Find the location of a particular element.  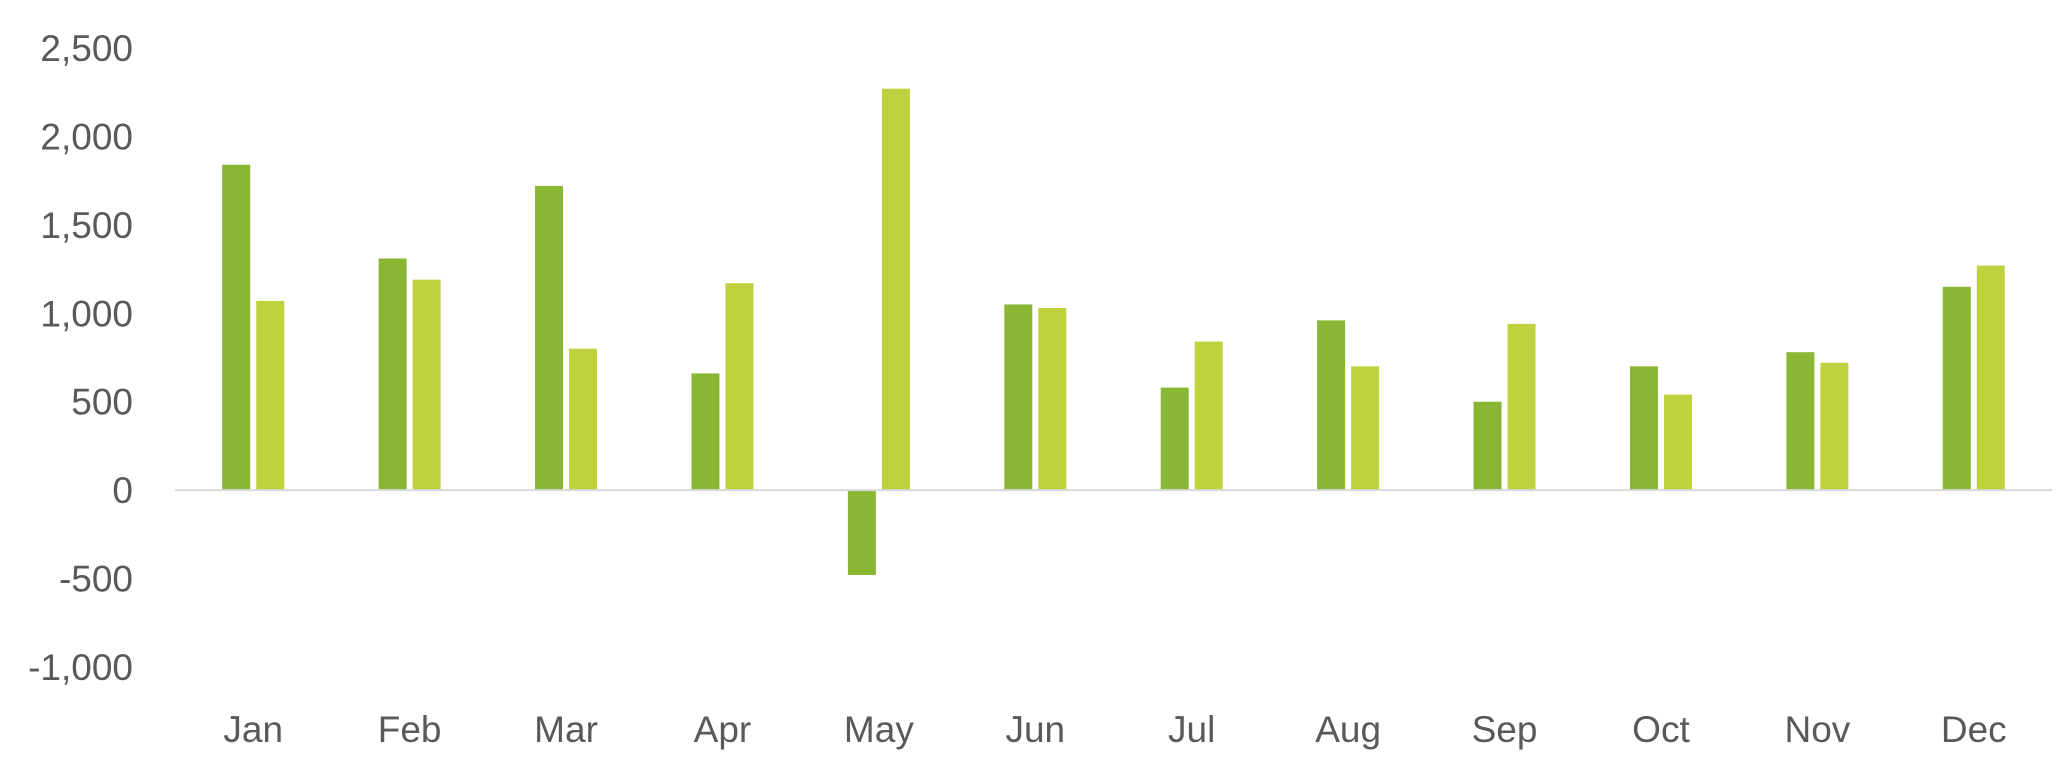

x-tick-label: Apr is located at coordinates (723, 729).